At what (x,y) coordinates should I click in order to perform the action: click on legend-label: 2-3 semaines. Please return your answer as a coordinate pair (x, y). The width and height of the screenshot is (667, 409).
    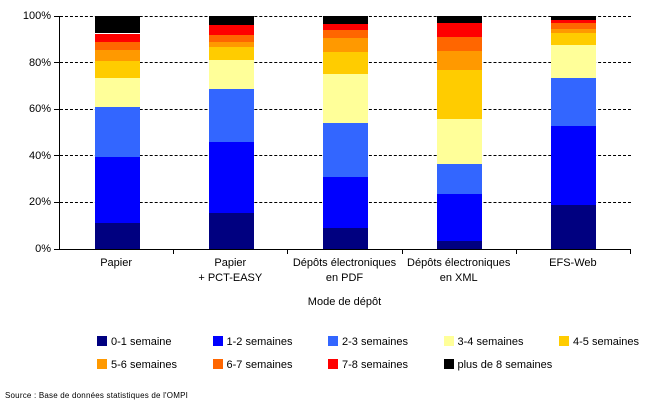
    Looking at the image, I should click on (375, 342).